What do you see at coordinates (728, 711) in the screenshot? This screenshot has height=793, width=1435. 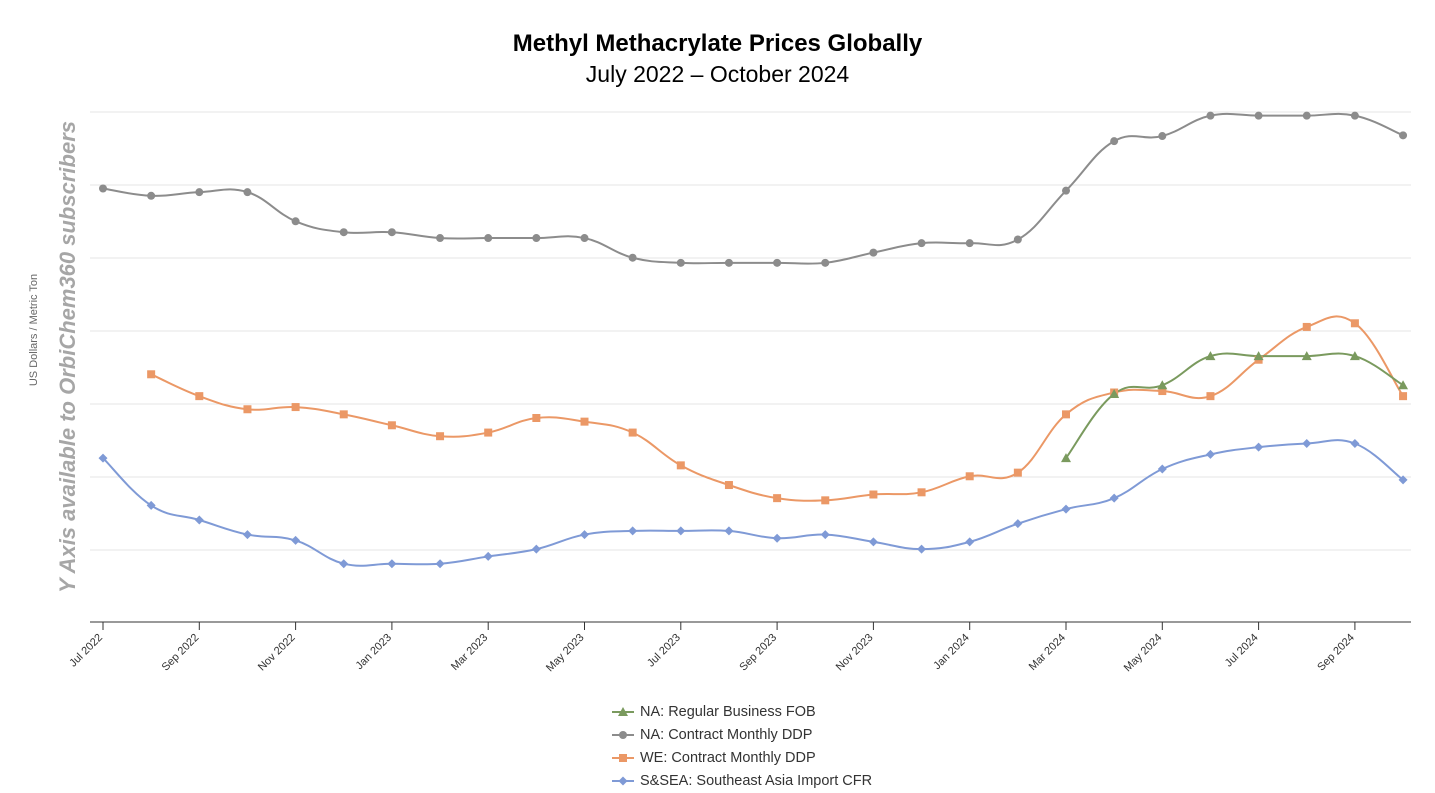 I see `legend-label: NA: Regular Business FOB` at bounding box center [728, 711].